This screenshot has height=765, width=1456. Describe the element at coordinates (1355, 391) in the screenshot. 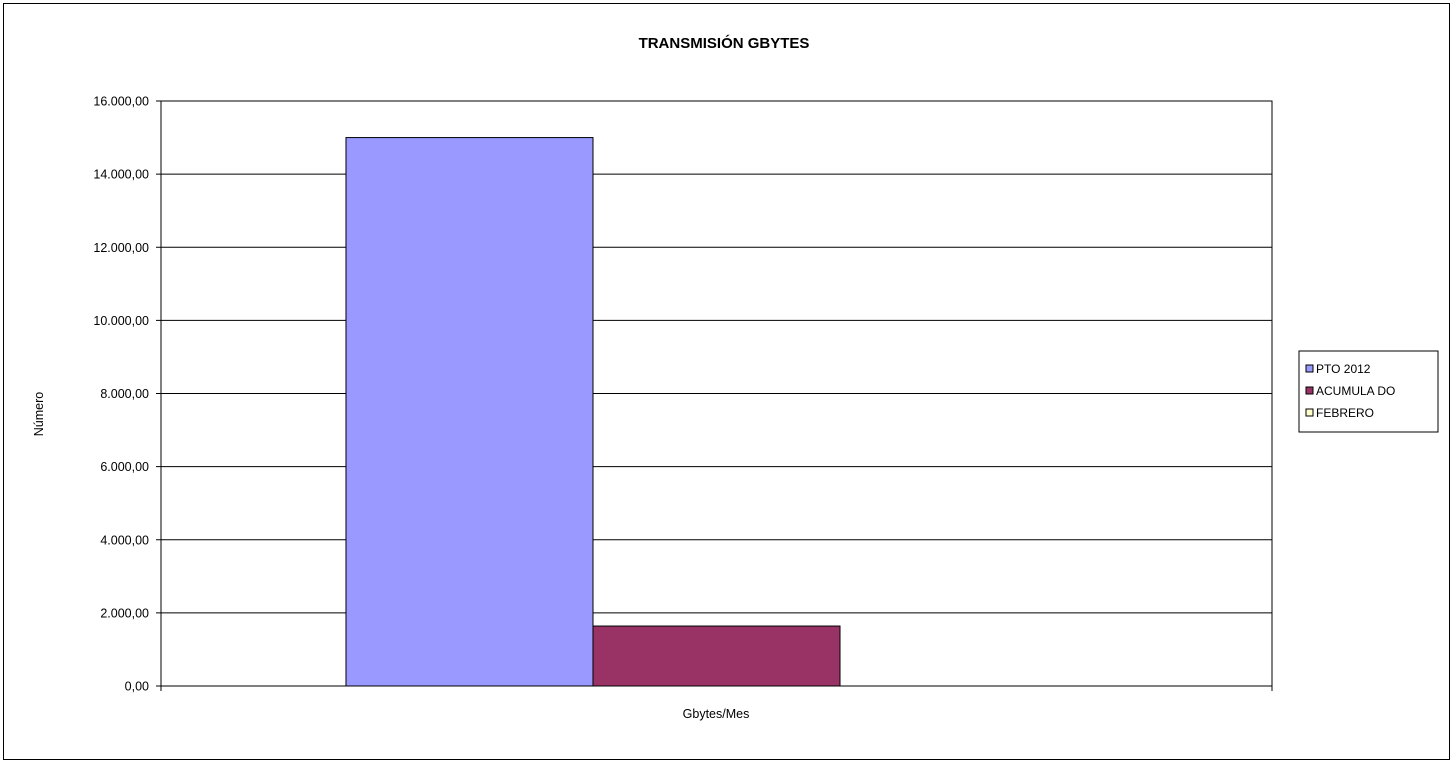

I see `legend-label: ACUMULA DO` at that location.